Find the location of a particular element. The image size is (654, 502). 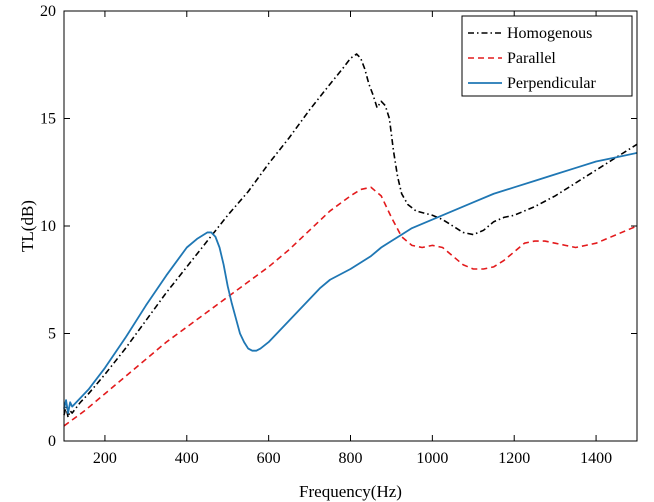

y-tick-label: 15 is located at coordinates (48, 119).